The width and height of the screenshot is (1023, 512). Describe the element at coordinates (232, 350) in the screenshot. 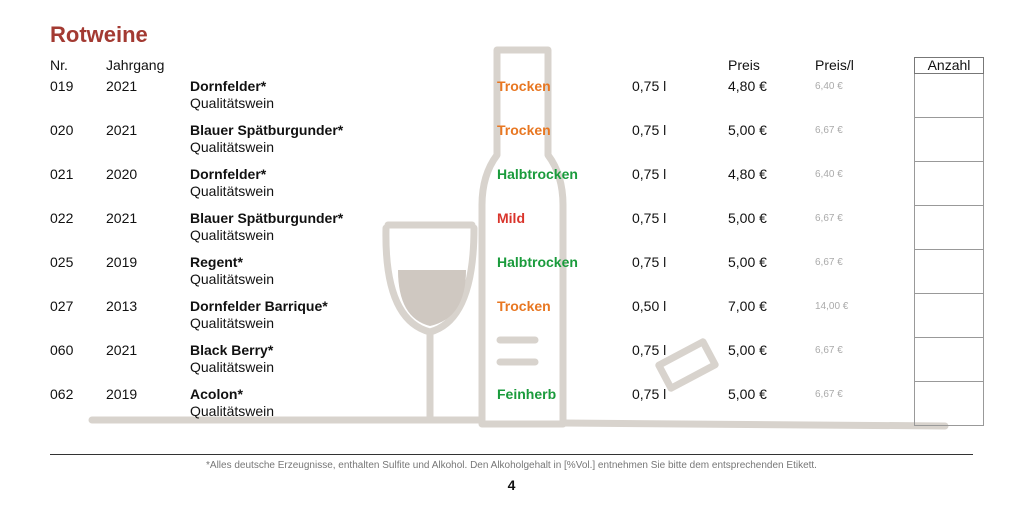

I see `wine-name: Black Berry*` at that location.